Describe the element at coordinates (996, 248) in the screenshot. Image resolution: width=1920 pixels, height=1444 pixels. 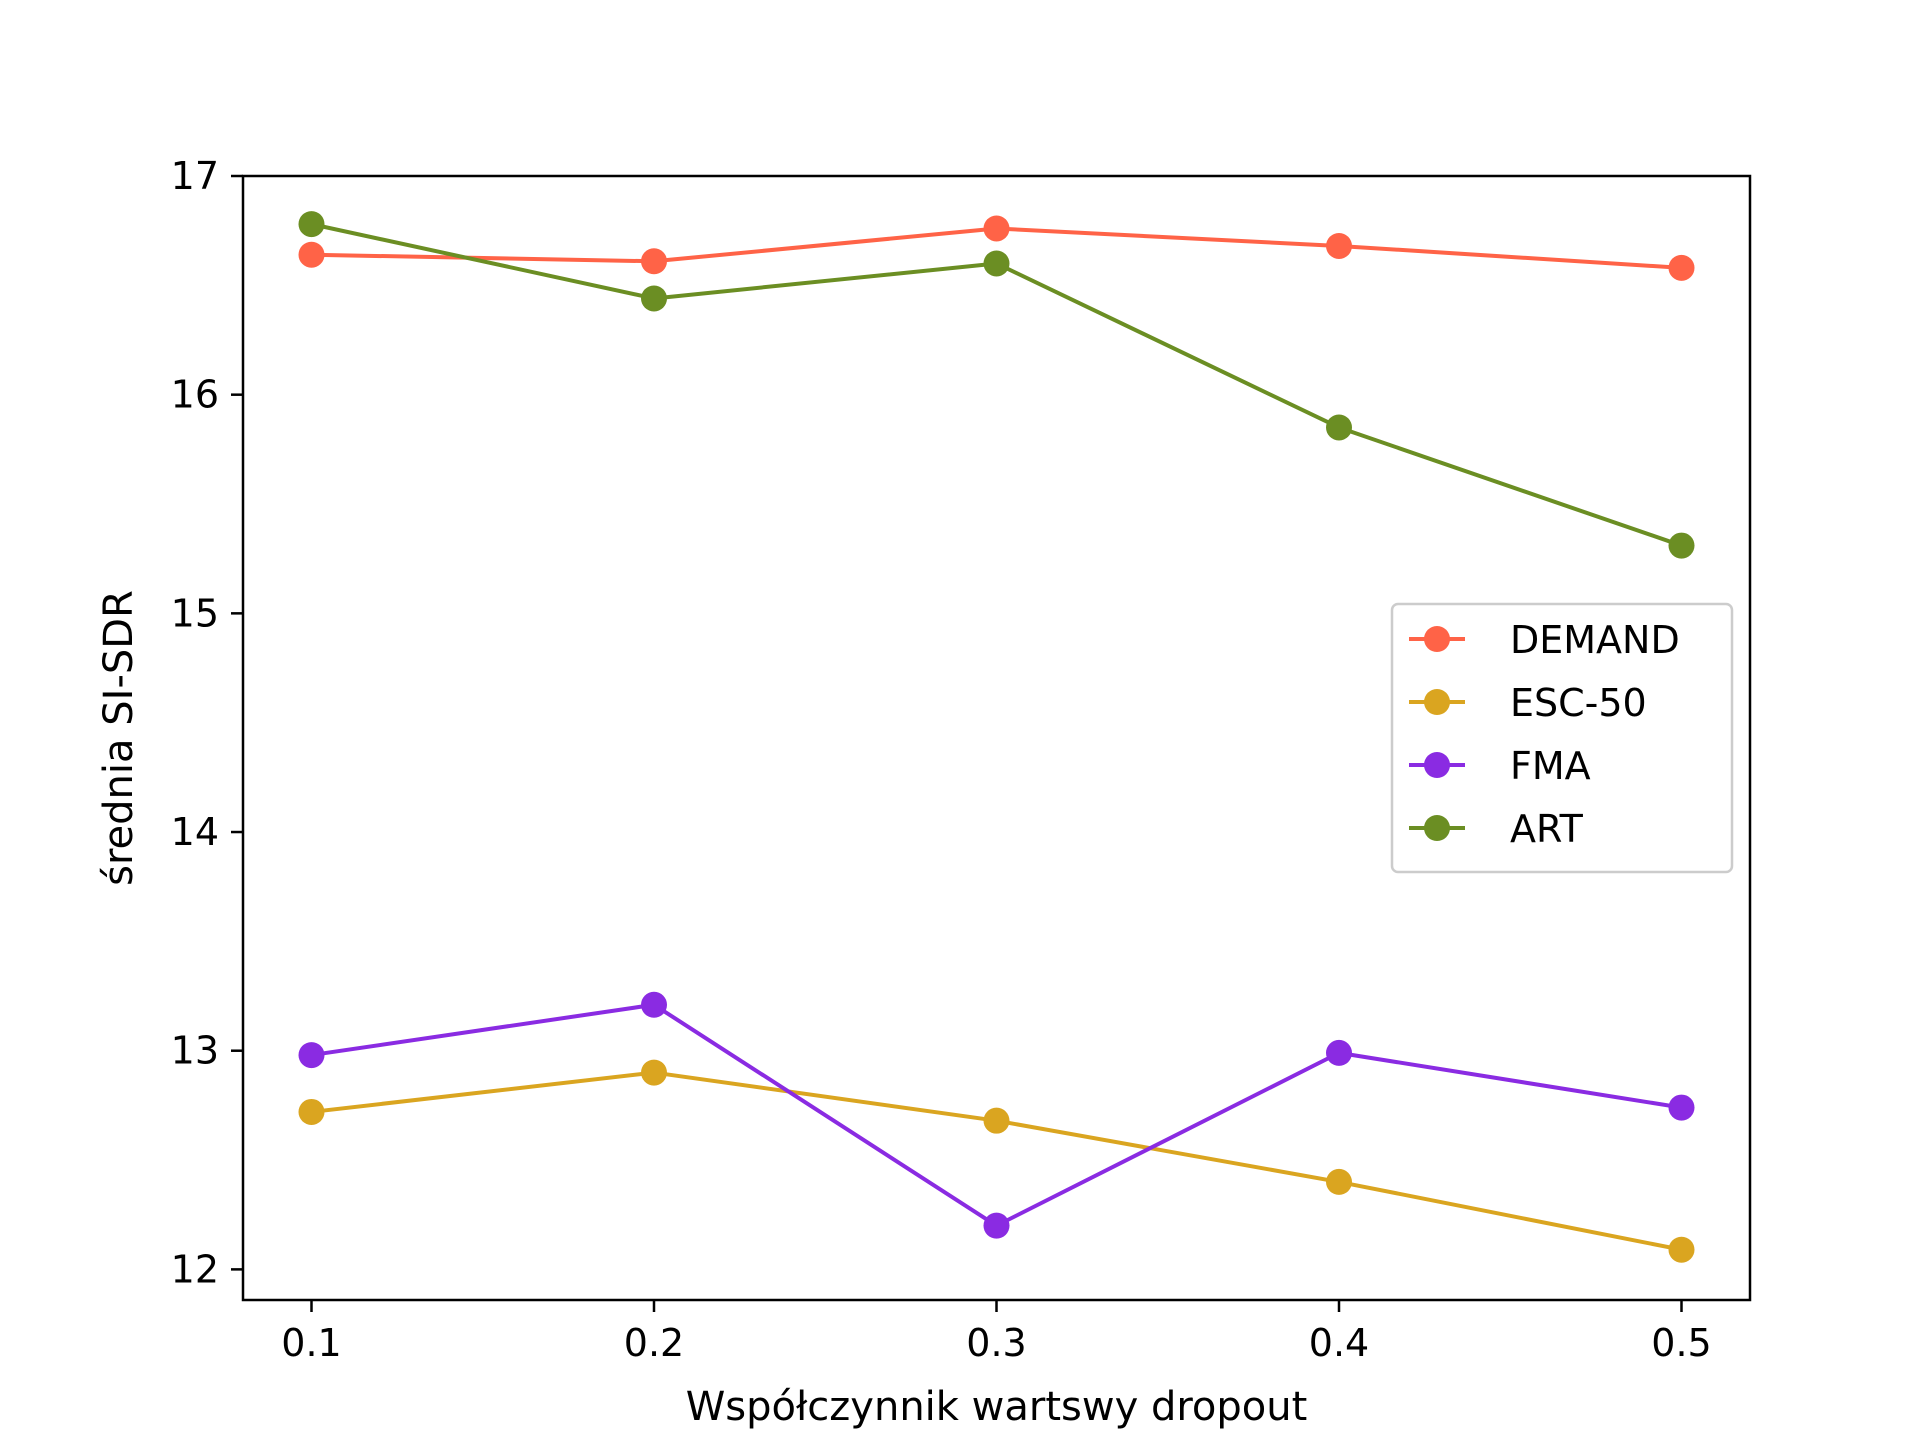
I see `series-demand` at that location.